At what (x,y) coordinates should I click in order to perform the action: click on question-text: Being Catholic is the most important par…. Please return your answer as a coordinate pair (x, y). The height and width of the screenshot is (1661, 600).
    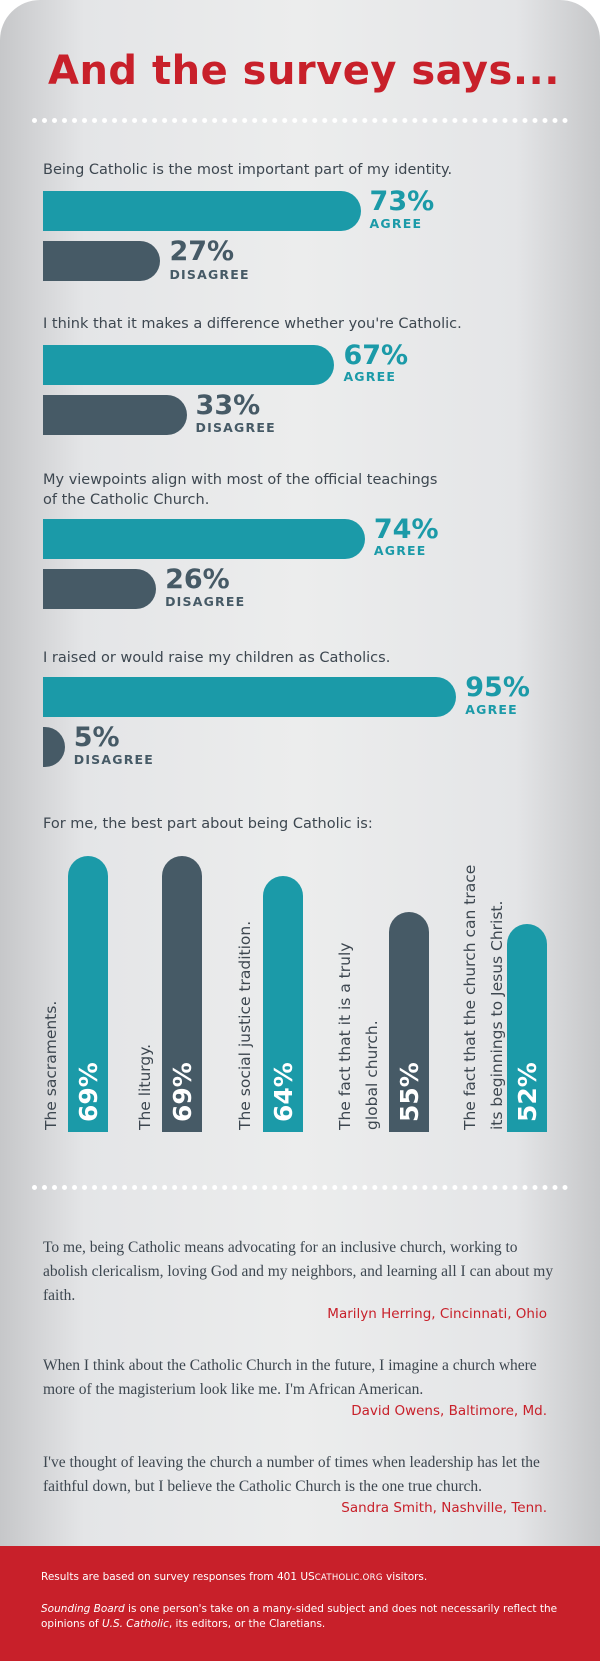
    Looking at the image, I should click on (248, 170).